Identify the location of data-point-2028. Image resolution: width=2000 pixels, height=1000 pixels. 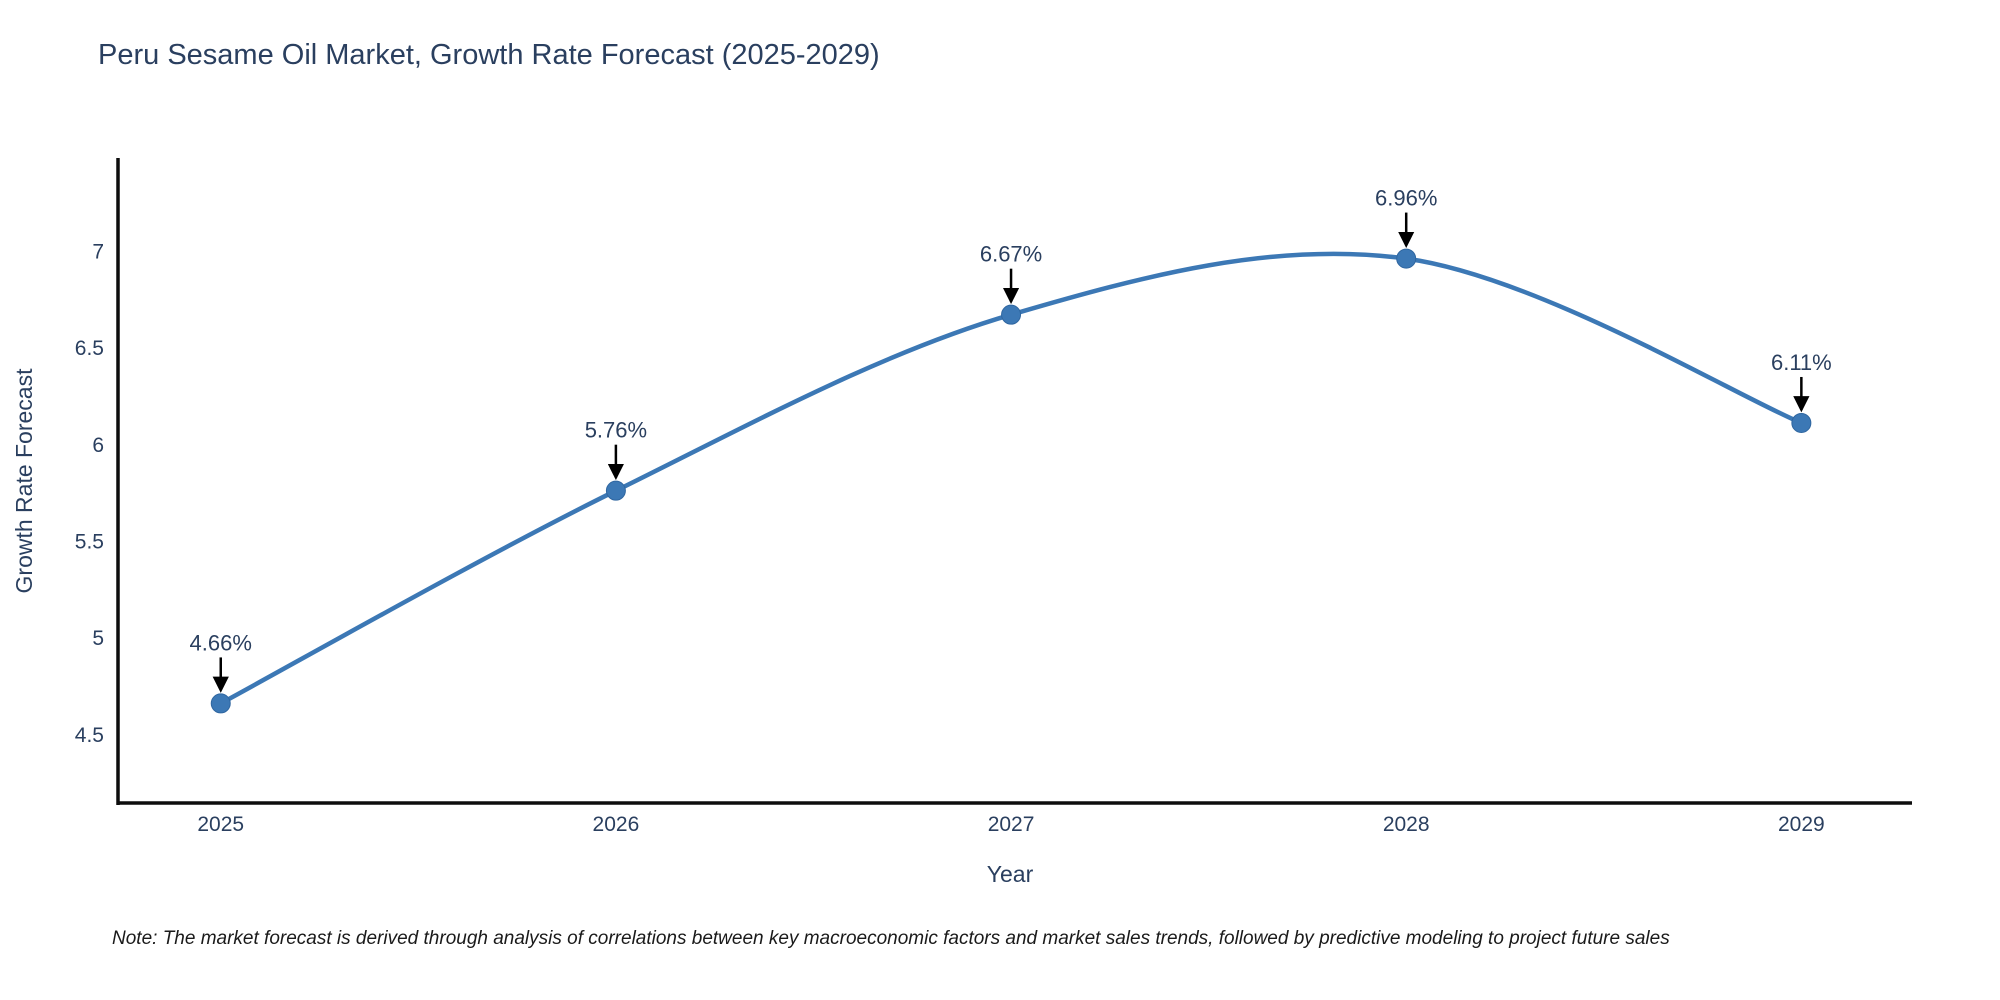
(1406, 258).